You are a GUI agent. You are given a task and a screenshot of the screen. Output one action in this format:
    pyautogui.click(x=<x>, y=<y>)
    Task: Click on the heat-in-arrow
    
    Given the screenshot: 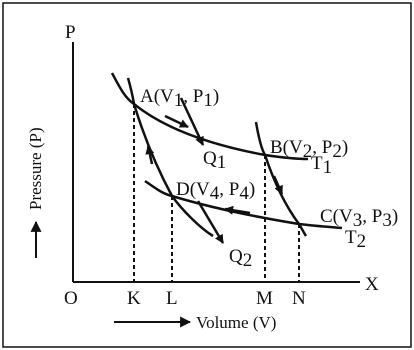 What is the action you would take?
    pyautogui.click(x=192, y=121)
    